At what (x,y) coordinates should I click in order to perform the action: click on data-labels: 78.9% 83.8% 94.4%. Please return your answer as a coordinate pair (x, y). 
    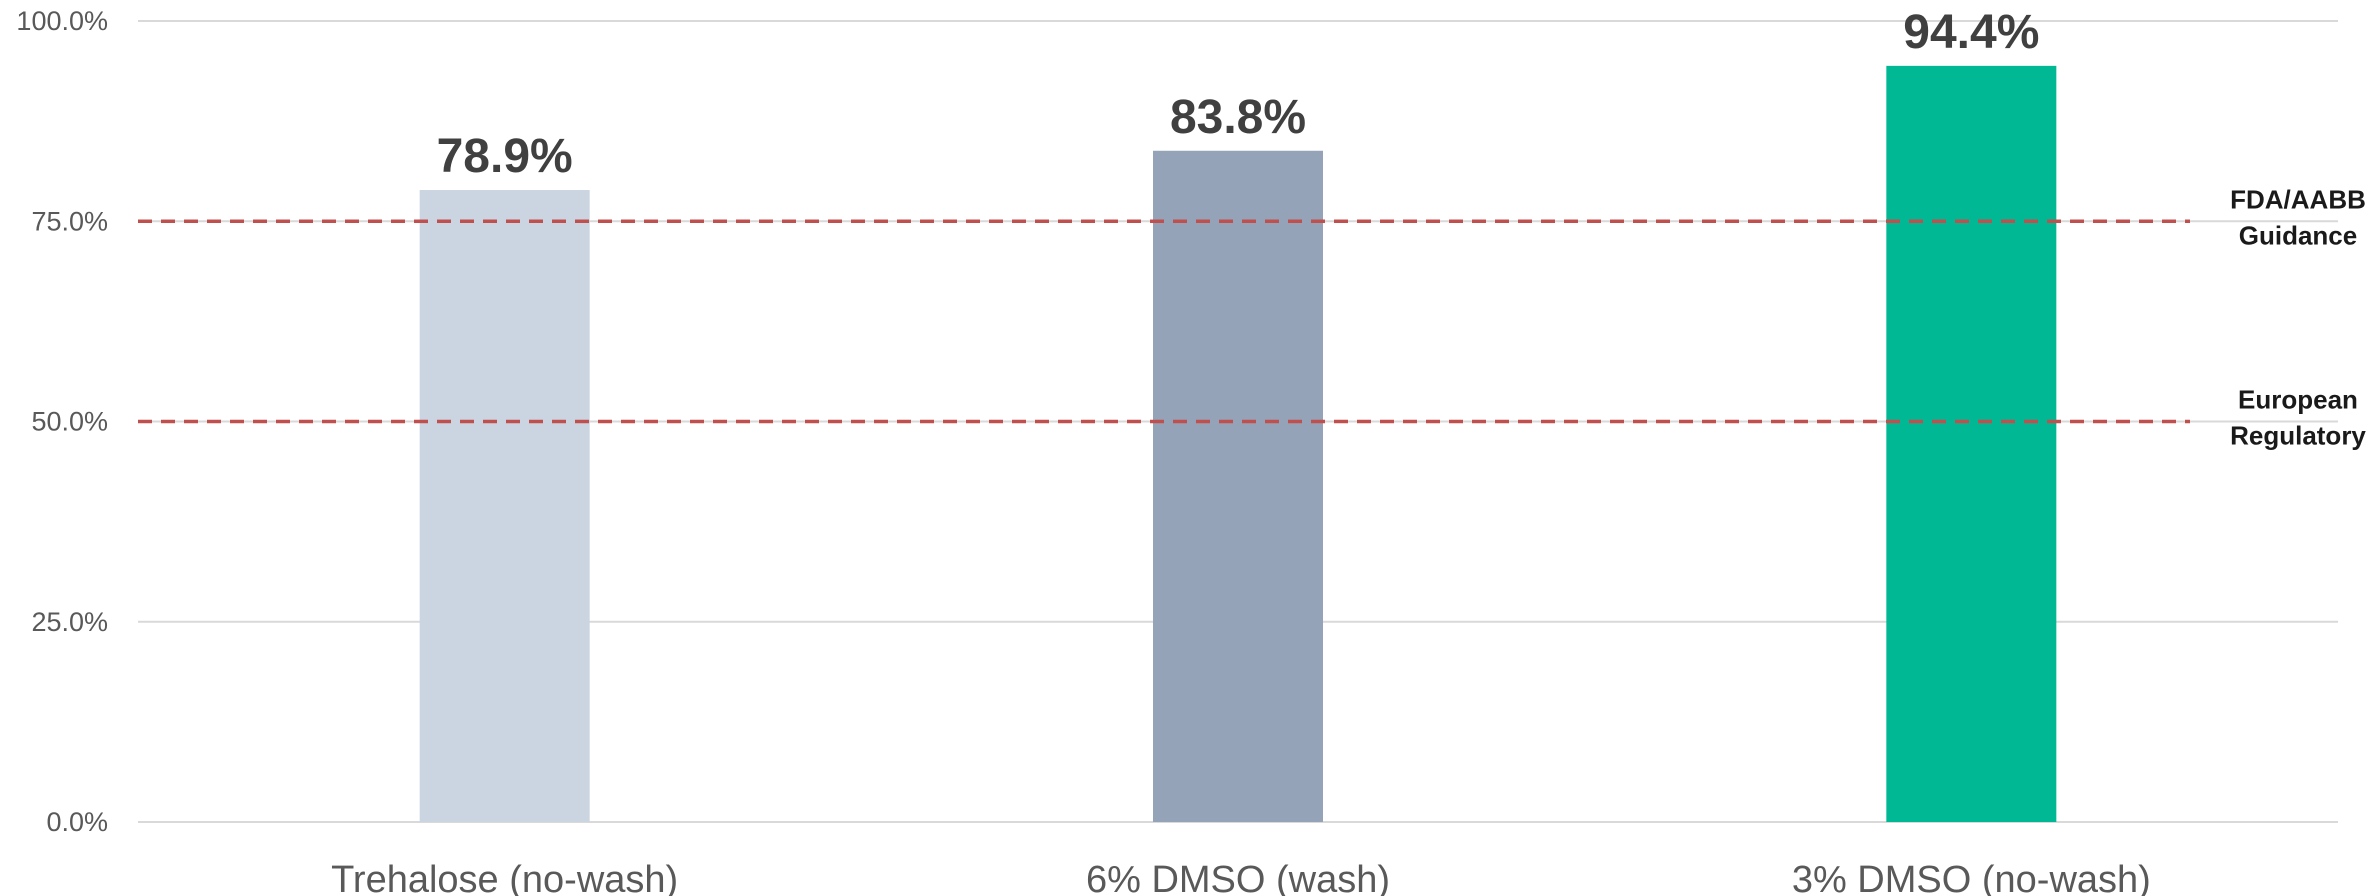
    Looking at the image, I should click on (1238, 94).